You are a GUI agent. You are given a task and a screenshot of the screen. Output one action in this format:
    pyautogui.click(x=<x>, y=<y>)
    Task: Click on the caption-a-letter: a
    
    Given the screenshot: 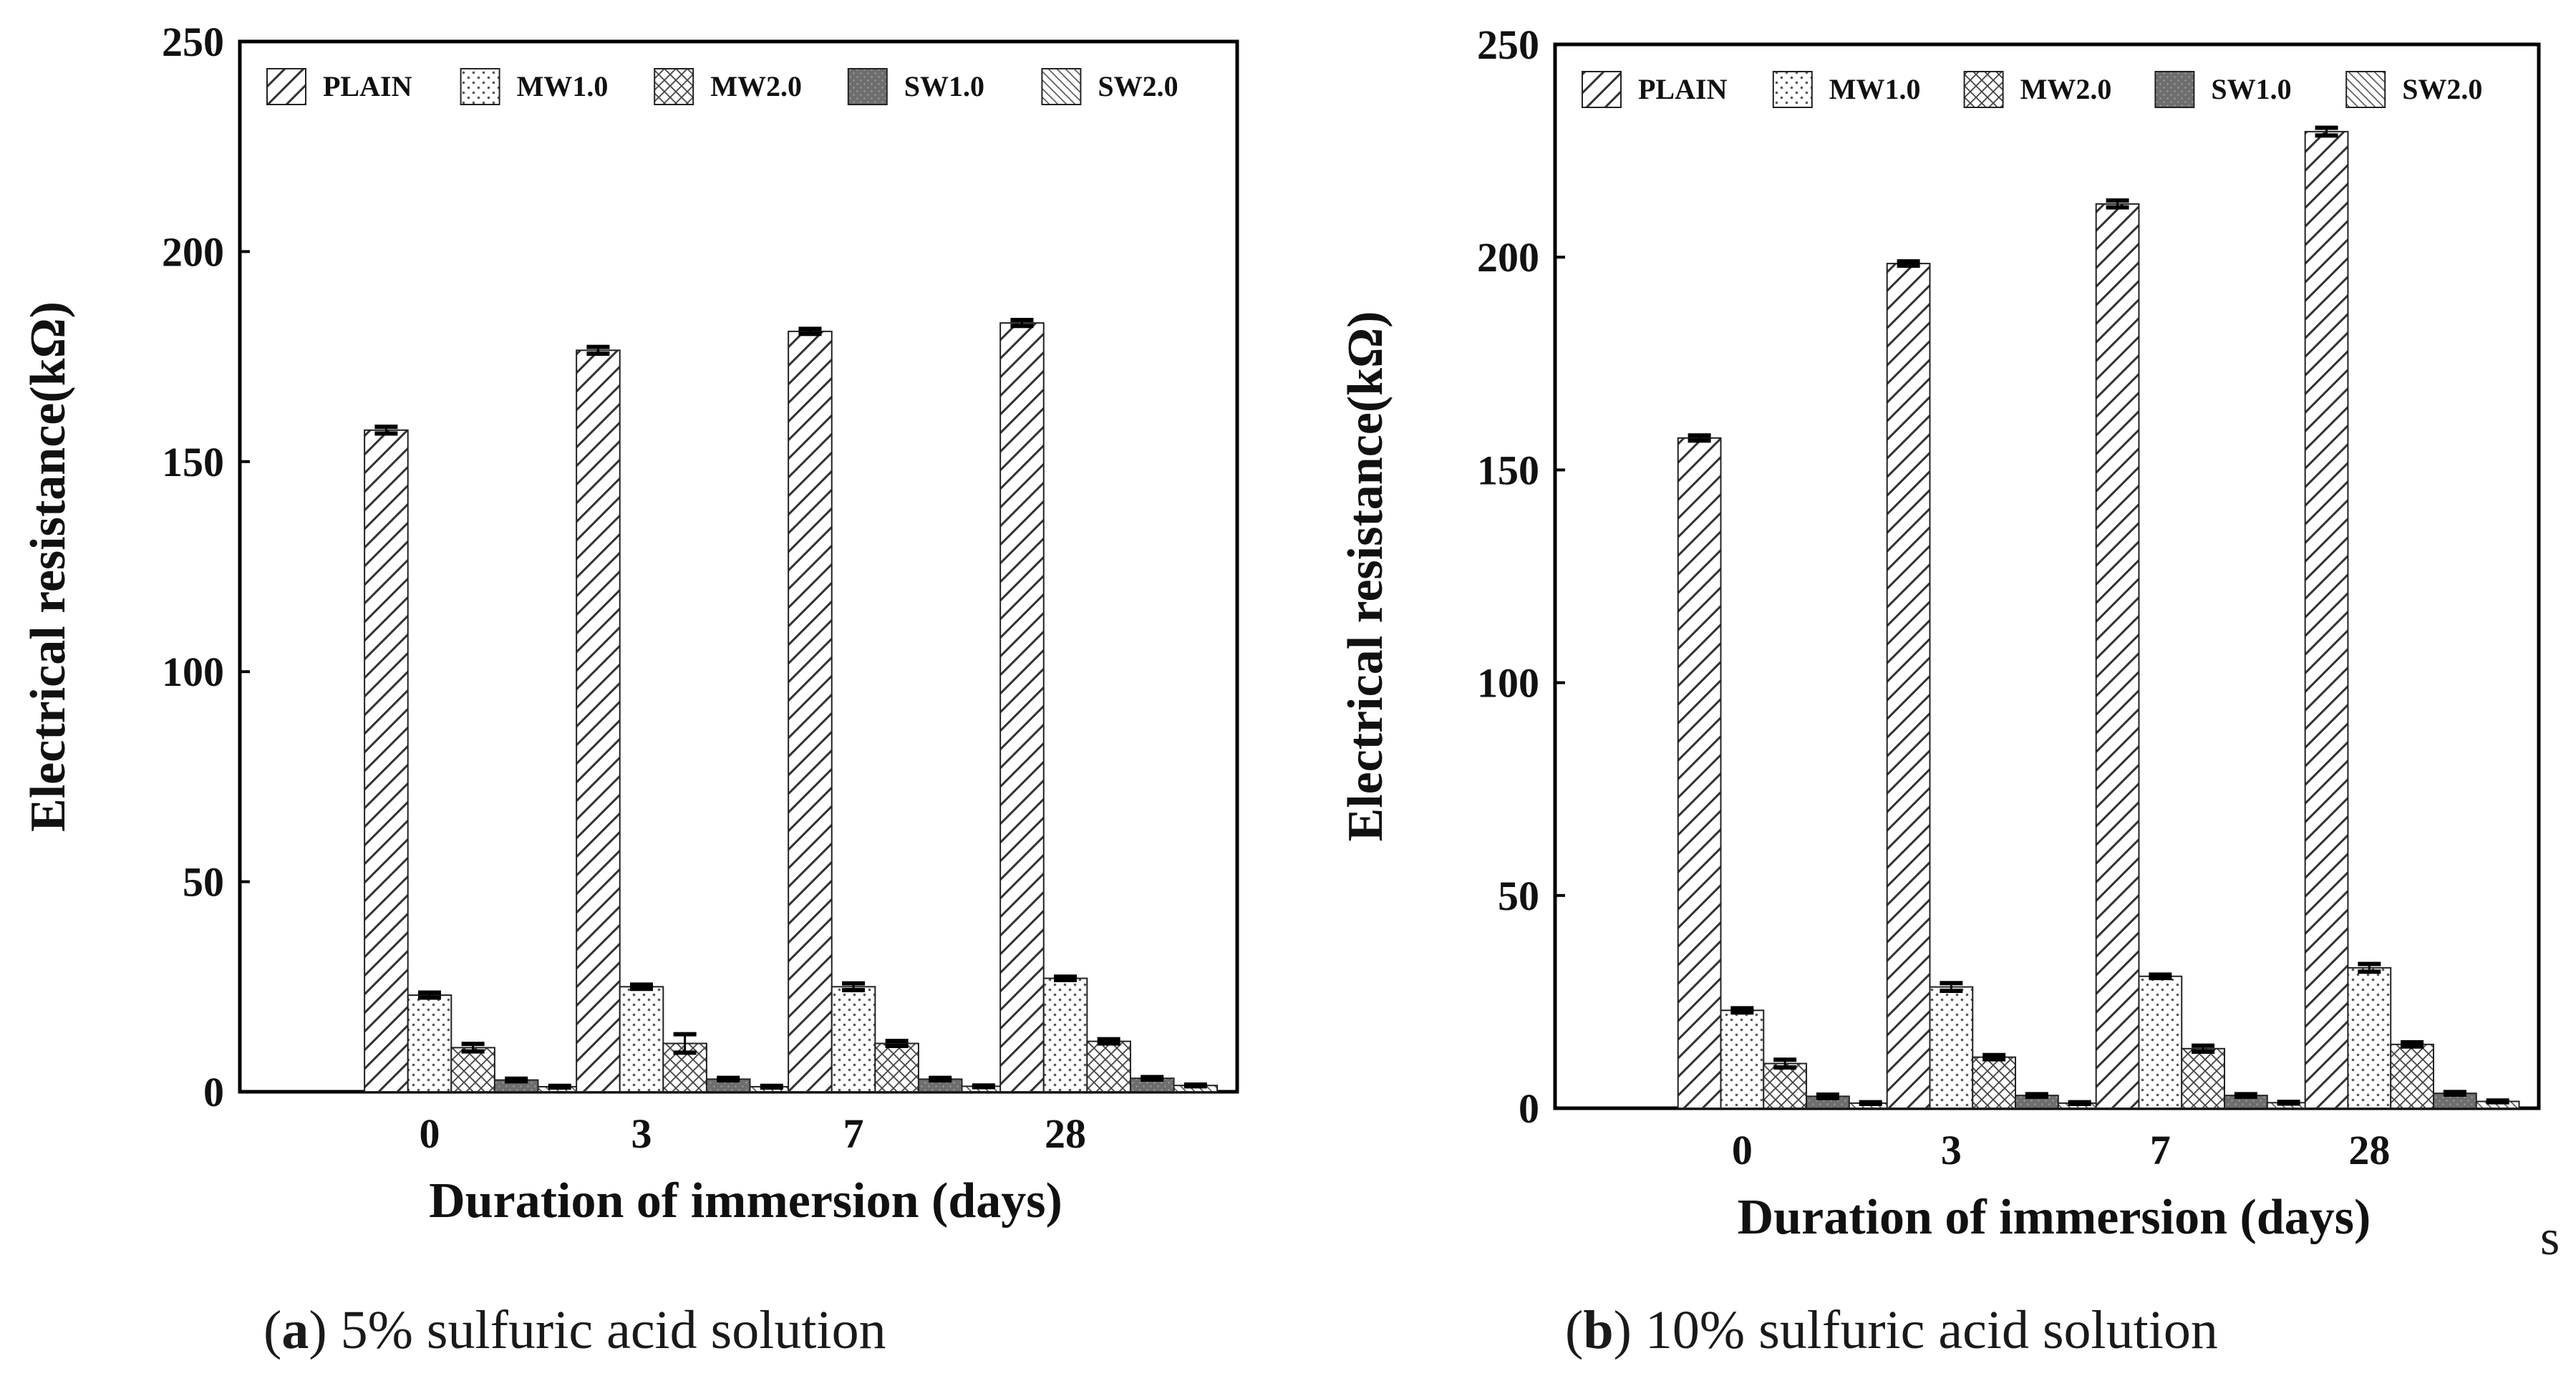 What is the action you would take?
    pyautogui.click(x=295, y=1330)
    